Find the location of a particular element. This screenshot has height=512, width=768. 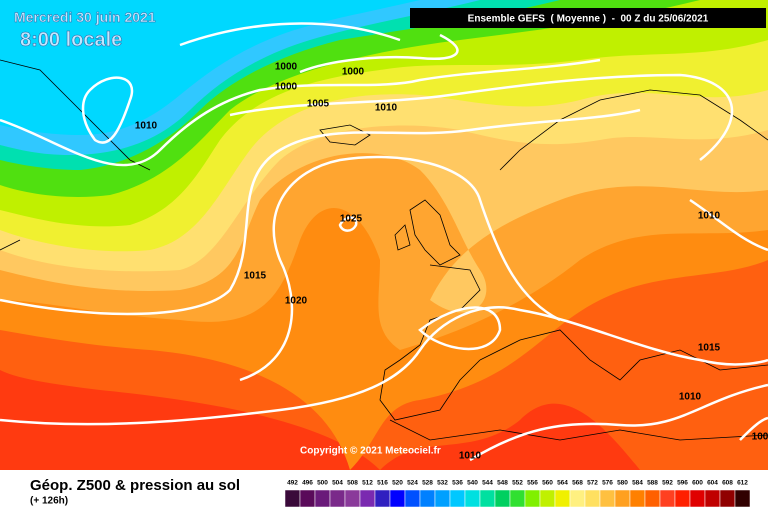

legend-label: 528 is located at coordinates (427, 483).